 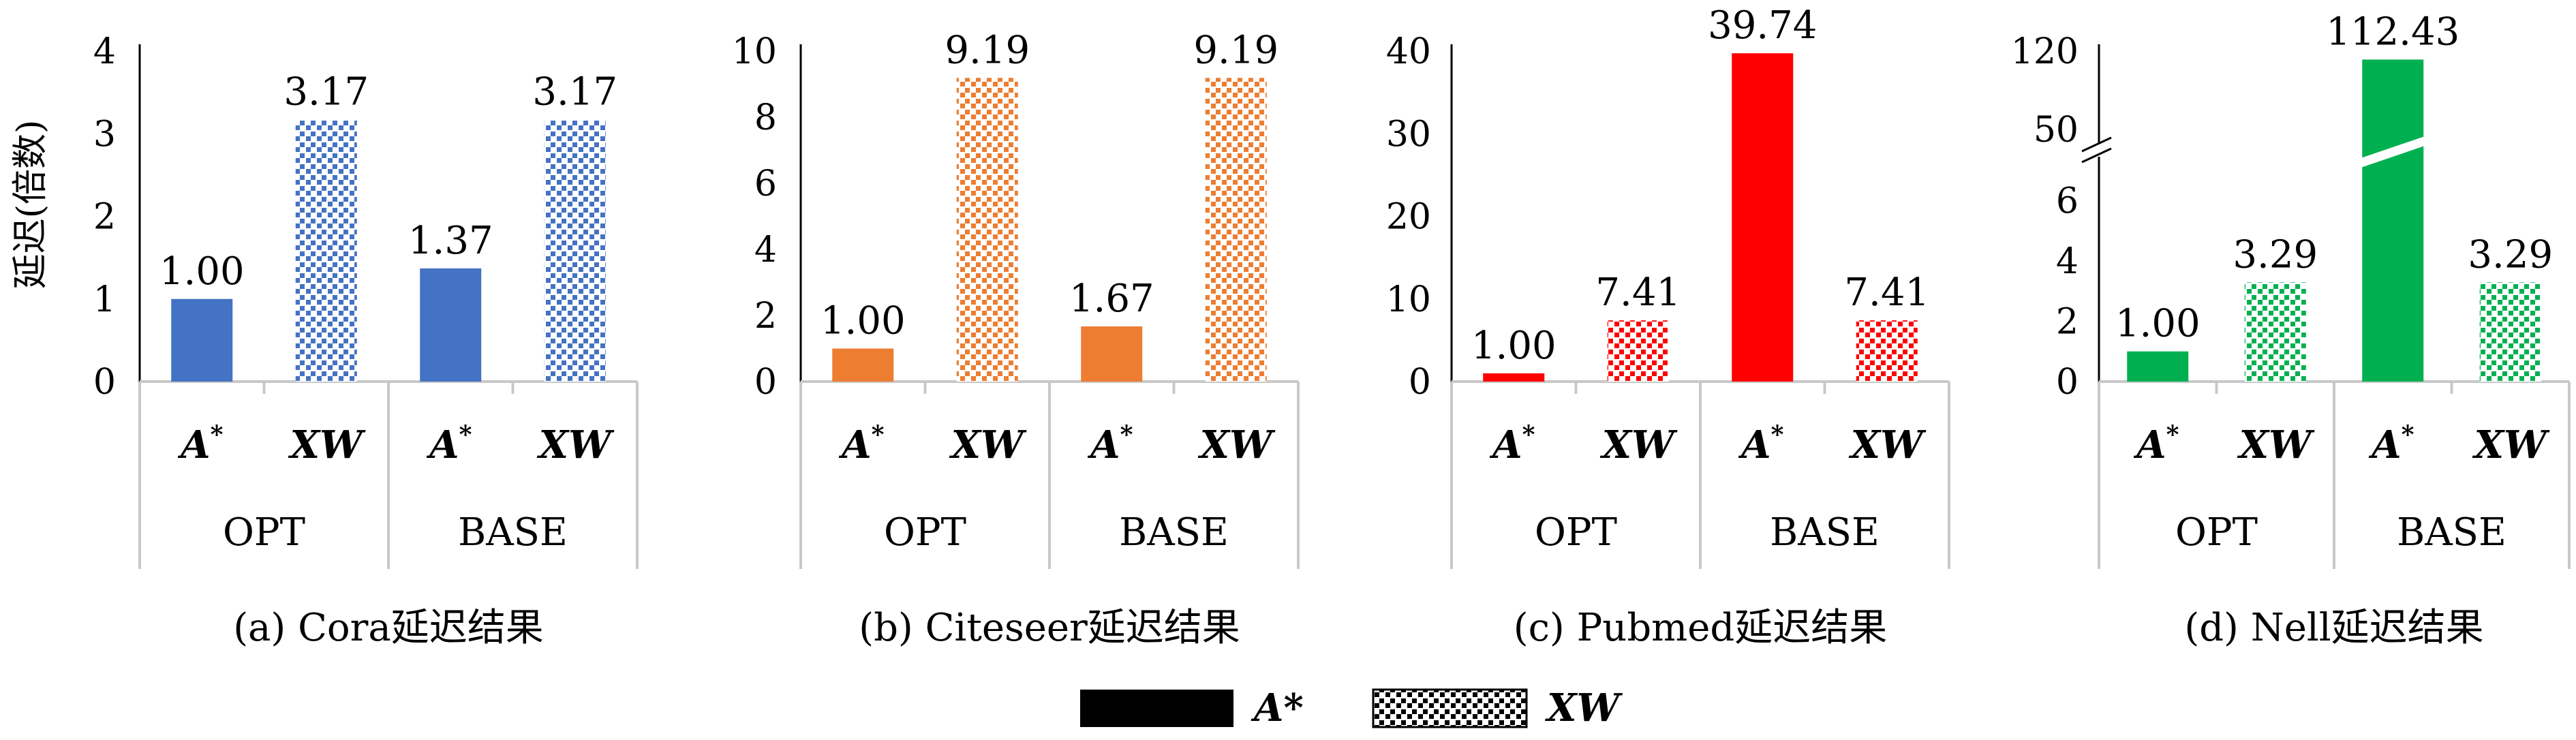 I want to click on y-tick-label: 40, so click(x=1408, y=52).